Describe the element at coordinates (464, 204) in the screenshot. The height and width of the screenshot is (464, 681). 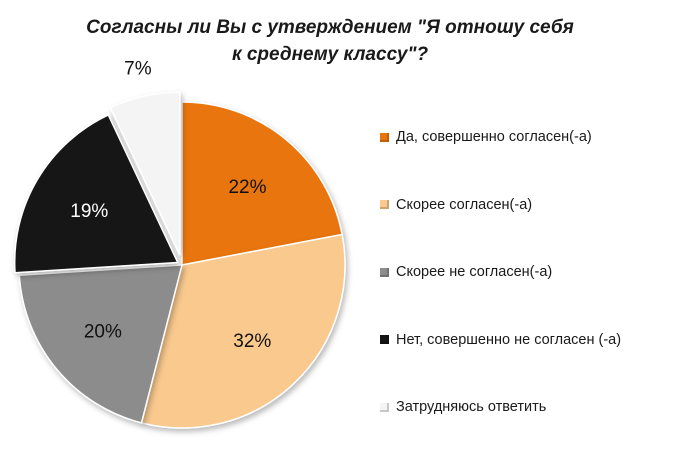
I see `legend-label: Скорее согласен(-а)` at that location.